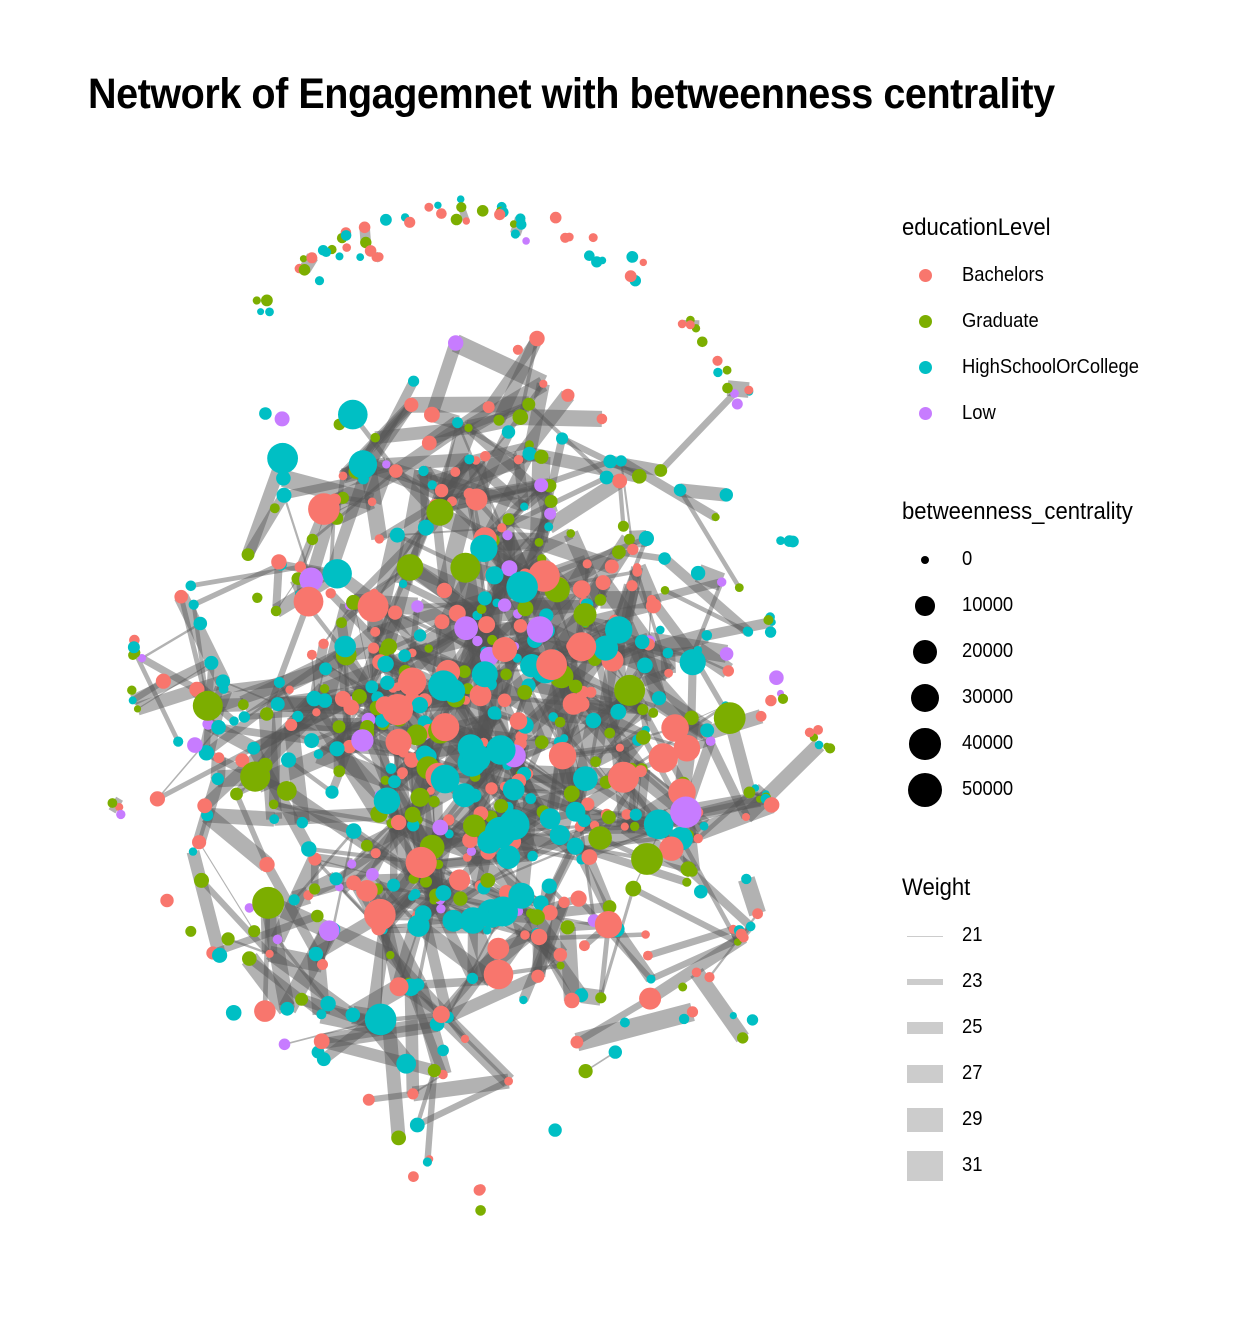  I want to click on legend-title-weight: Weight, so click(936, 887).